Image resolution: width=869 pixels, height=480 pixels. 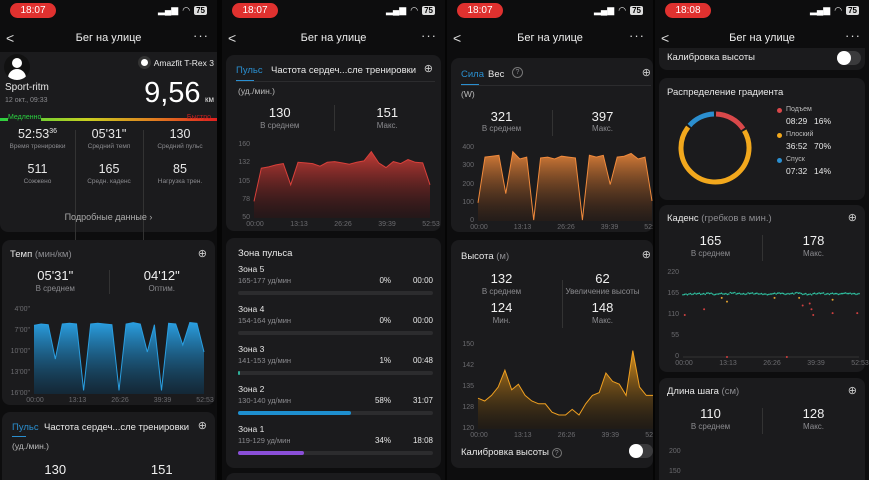 What do you see at coordinates (719, 218) in the screenshot?
I see `cadence-title: Каденс (гребков в мин.)` at bounding box center [719, 218].